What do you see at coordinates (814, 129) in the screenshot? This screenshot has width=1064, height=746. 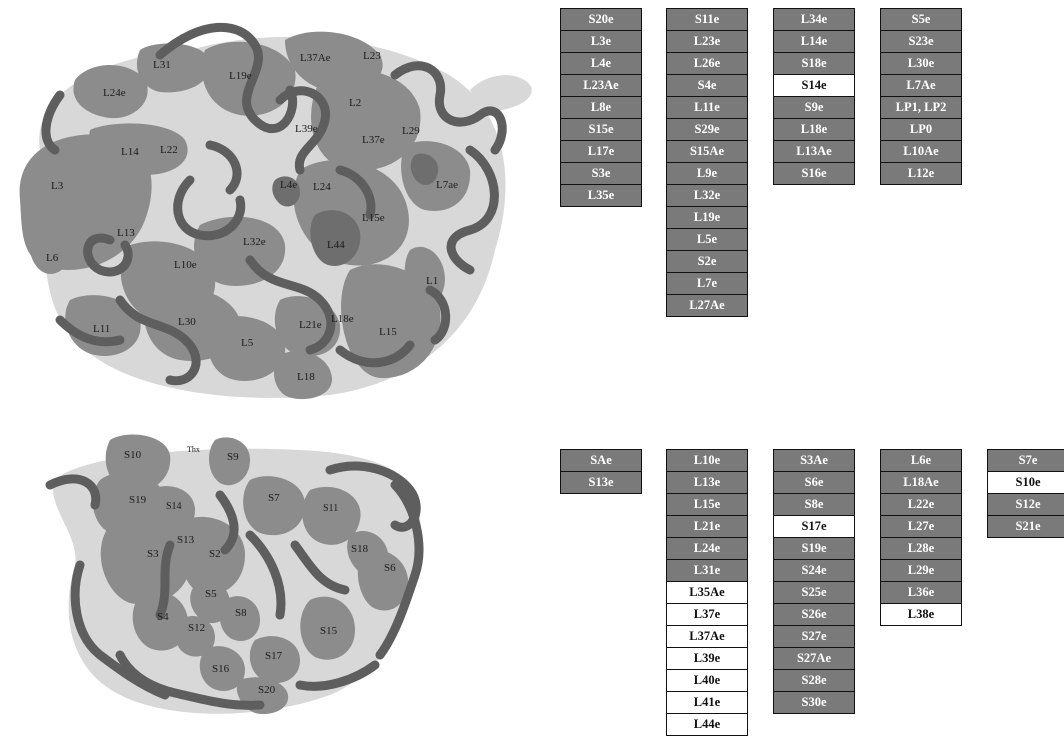 I see `protein-name-cell: L18e` at bounding box center [814, 129].